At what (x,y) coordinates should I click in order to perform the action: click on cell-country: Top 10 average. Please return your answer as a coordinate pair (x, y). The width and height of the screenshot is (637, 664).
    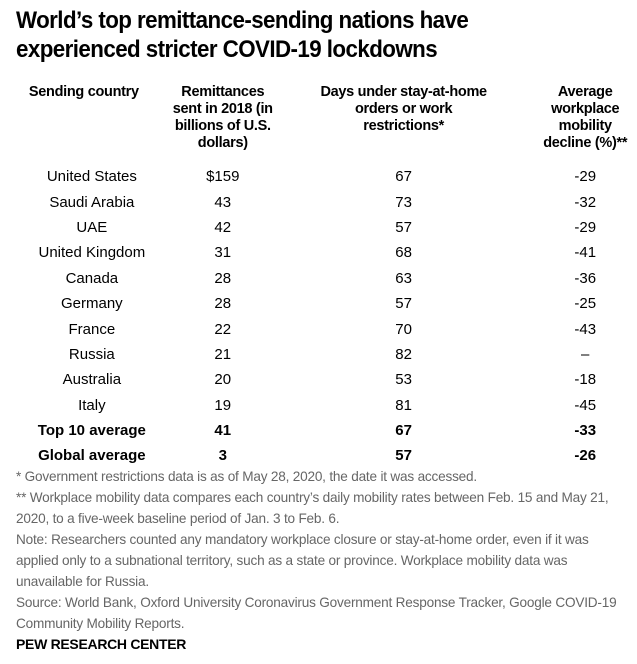
    Looking at the image, I should click on (91, 431).